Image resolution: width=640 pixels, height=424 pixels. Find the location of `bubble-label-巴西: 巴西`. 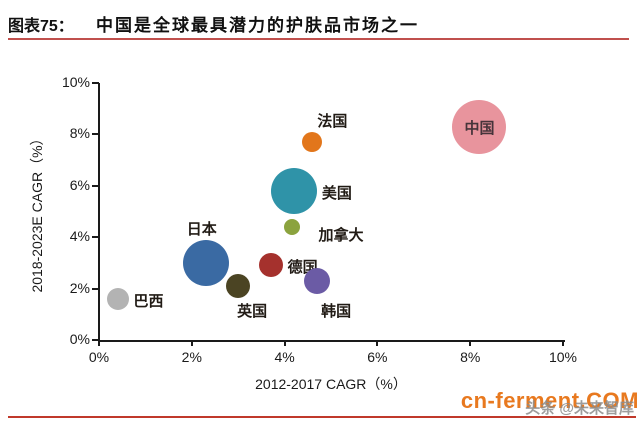

bubble-label-巴西: 巴西 is located at coordinates (148, 301).